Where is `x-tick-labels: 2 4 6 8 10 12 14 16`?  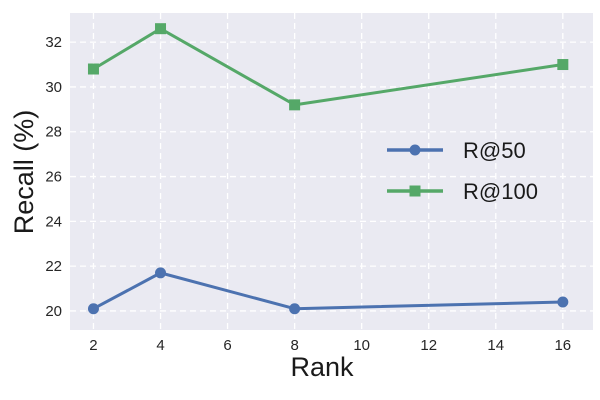 x-tick-labels: 2 4 6 8 10 12 14 16 is located at coordinates (330, 345).